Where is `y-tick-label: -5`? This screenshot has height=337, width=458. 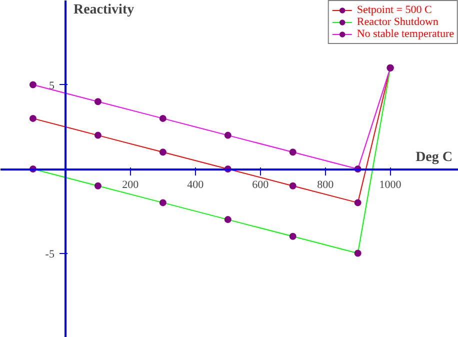 y-tick-label: -5 is located at coordinates (50, 254).